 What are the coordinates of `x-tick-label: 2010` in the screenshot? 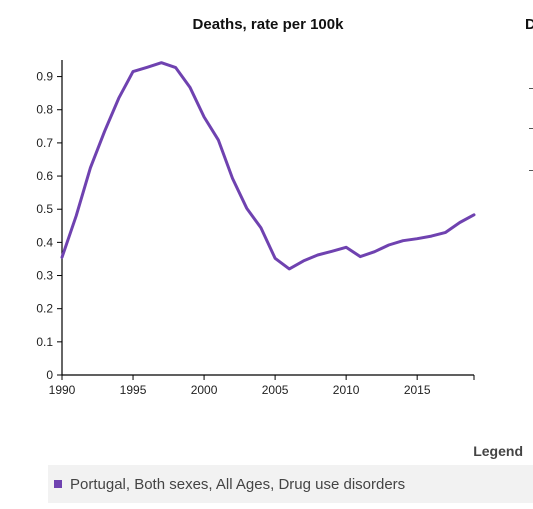 It's located at (346, 390).